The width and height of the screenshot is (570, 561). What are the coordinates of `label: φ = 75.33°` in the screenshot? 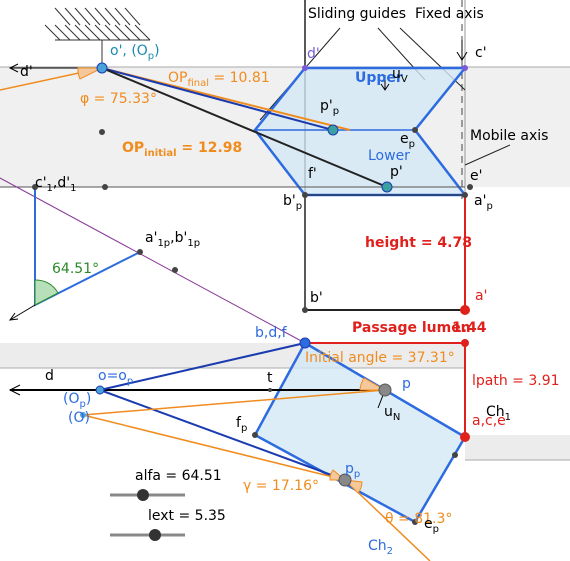 It's located at (118, 99).